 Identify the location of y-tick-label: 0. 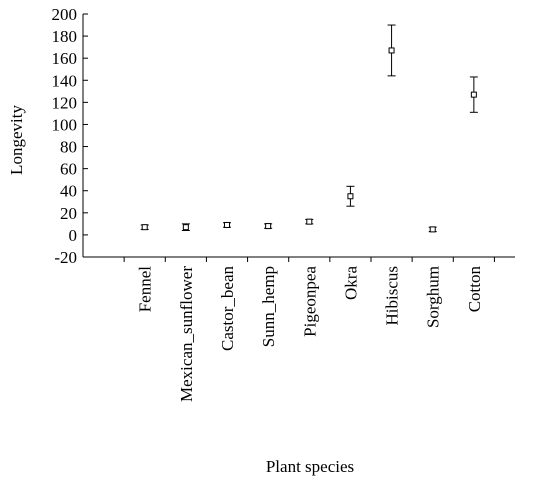
(73, 235).